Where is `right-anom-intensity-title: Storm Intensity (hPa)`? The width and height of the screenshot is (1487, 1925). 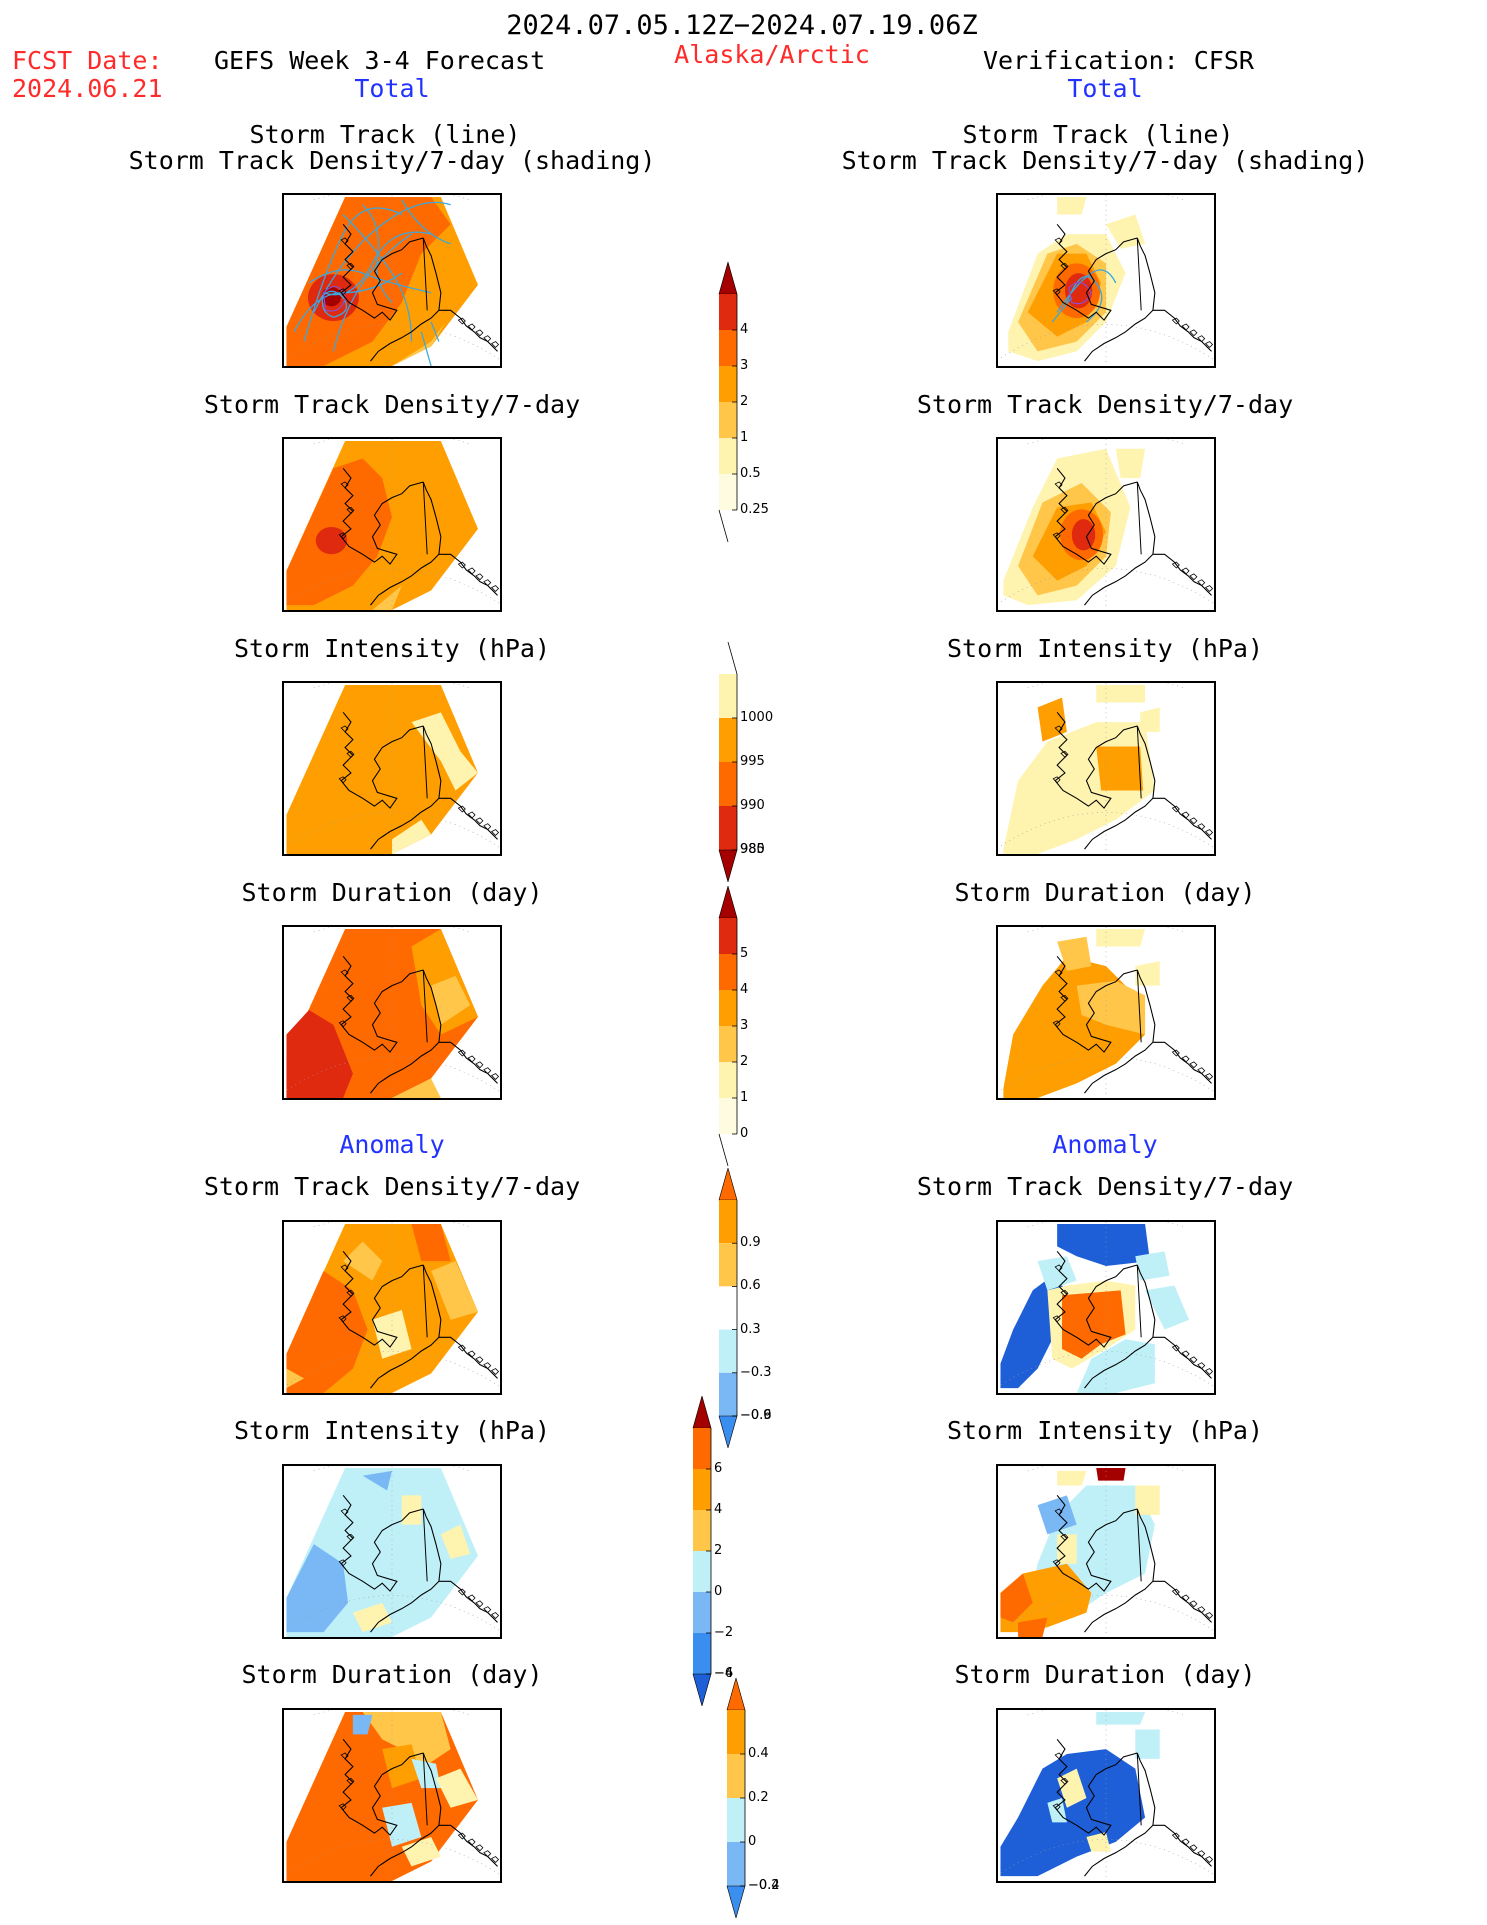 right-anom-intensity-title: Storm Intensity (hPa) is located at coordinates (1105, 1430).